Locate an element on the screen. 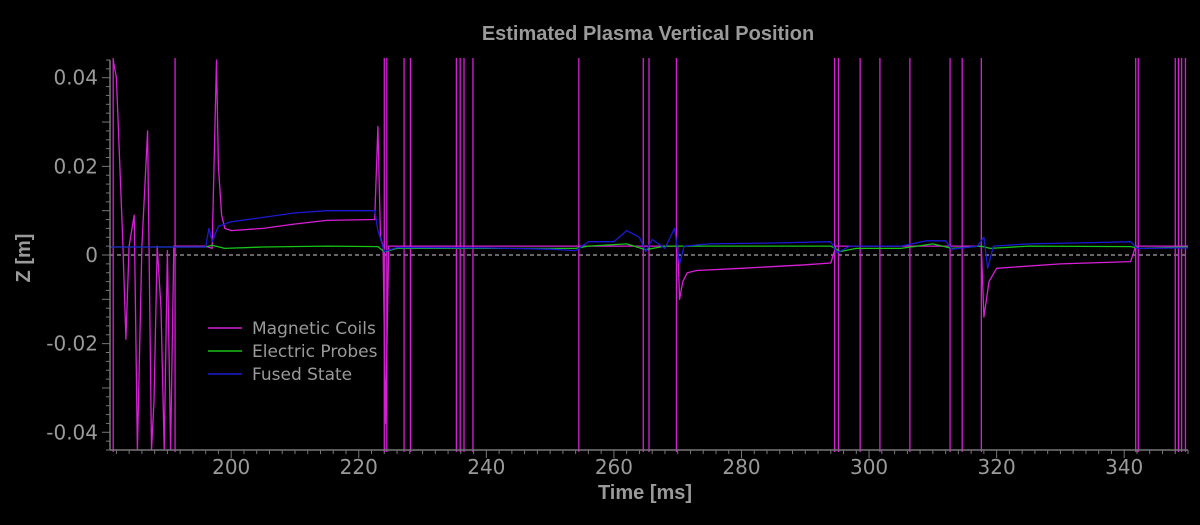 This screenshot has width=1200, height=525. y-tick-label: 0.02 is located at coordinates (75, 166).